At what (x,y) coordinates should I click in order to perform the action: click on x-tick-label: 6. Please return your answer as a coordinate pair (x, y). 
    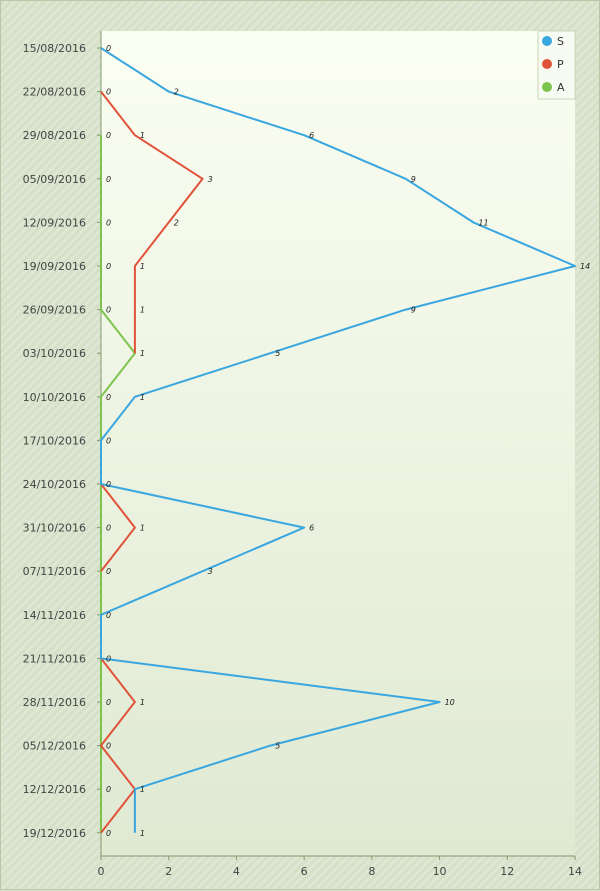
    Looking at the image, I should click on (304, 871).